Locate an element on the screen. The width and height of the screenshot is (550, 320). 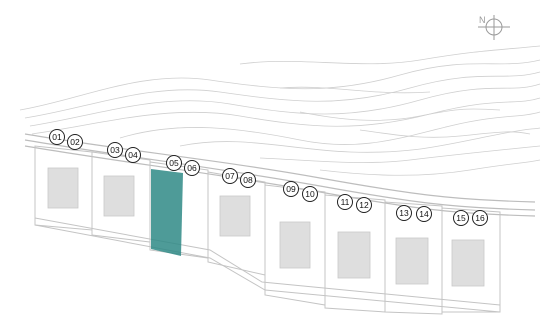
unit-label: 07 is located at coordinates (230, 176).